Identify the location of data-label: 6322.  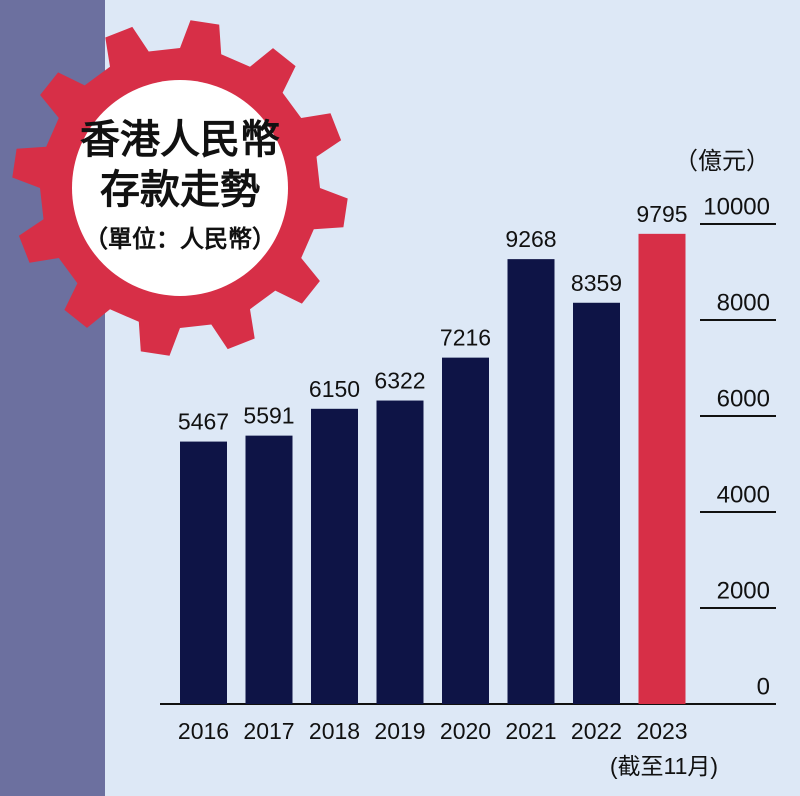
(399, 381).